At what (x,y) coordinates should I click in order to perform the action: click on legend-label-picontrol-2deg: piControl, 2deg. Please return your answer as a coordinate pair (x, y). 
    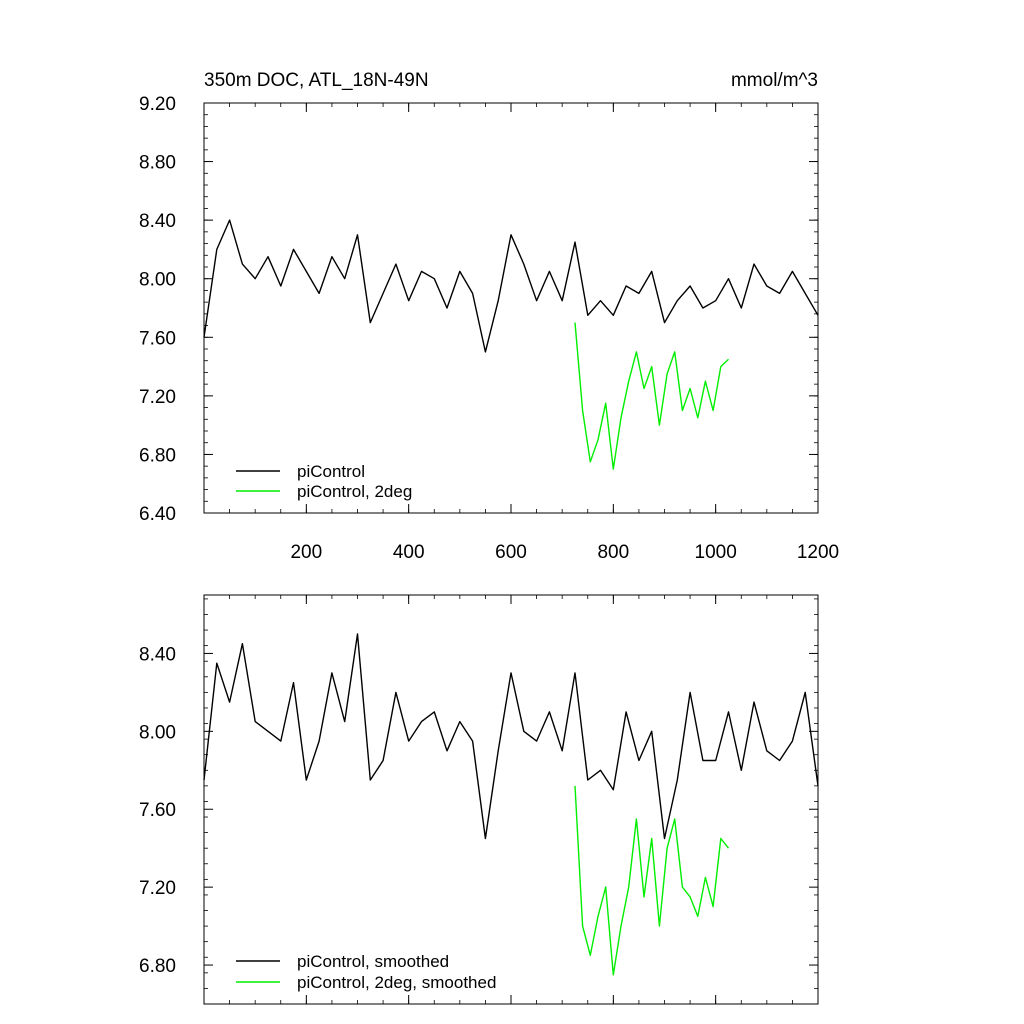
    Looking at the image, I should click on (354, 491).